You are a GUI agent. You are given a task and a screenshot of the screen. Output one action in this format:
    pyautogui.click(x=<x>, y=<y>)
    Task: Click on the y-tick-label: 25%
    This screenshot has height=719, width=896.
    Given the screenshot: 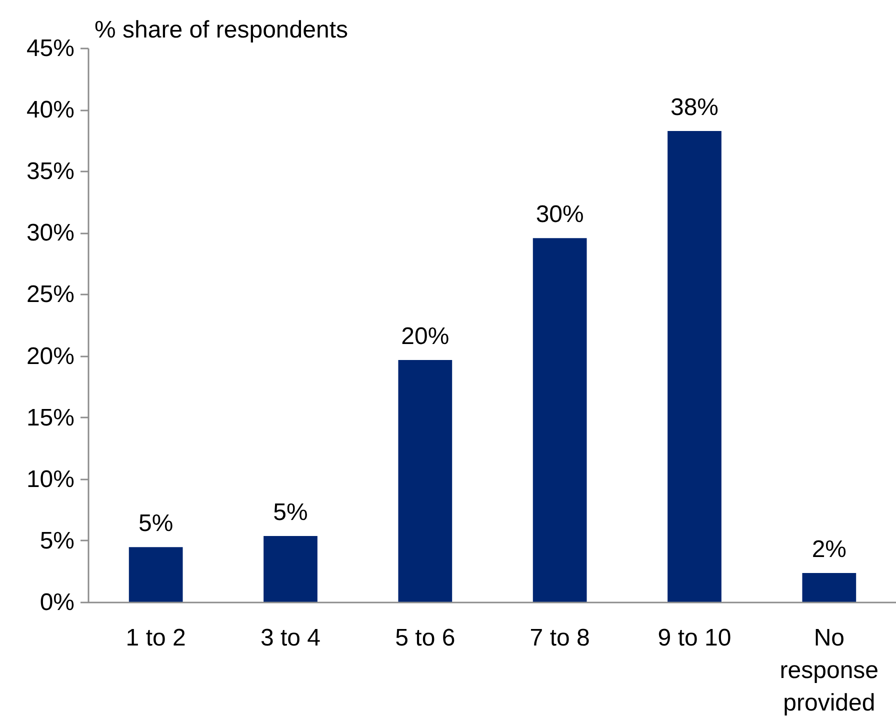 What is the action you would take?
    pyautogui.click(x=50, y=294)
    